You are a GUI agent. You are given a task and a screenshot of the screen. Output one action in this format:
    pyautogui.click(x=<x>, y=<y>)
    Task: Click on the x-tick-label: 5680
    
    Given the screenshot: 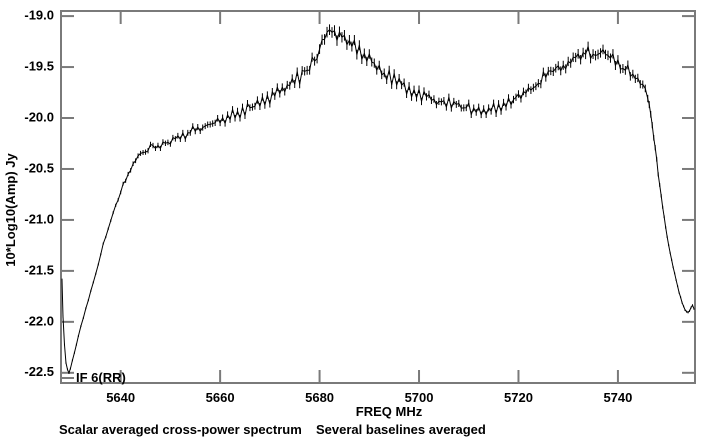 What is the action you would take?
    pyautogui.click(x=319, y=397)
    